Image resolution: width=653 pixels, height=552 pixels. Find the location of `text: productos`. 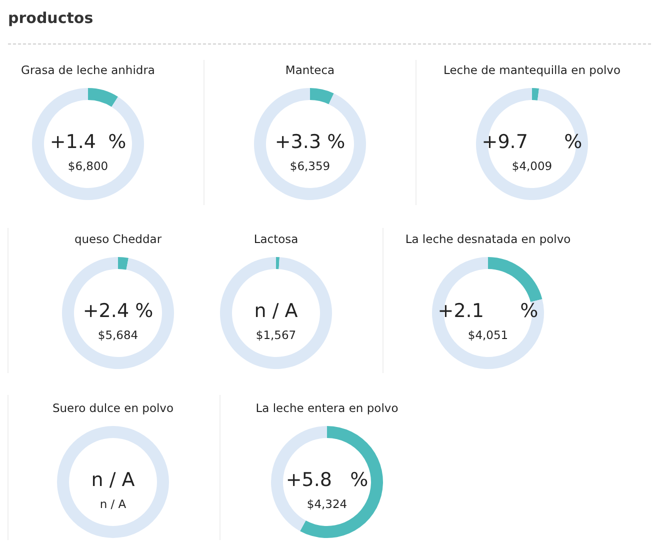

text: productos is located at coordinates (51, 18).